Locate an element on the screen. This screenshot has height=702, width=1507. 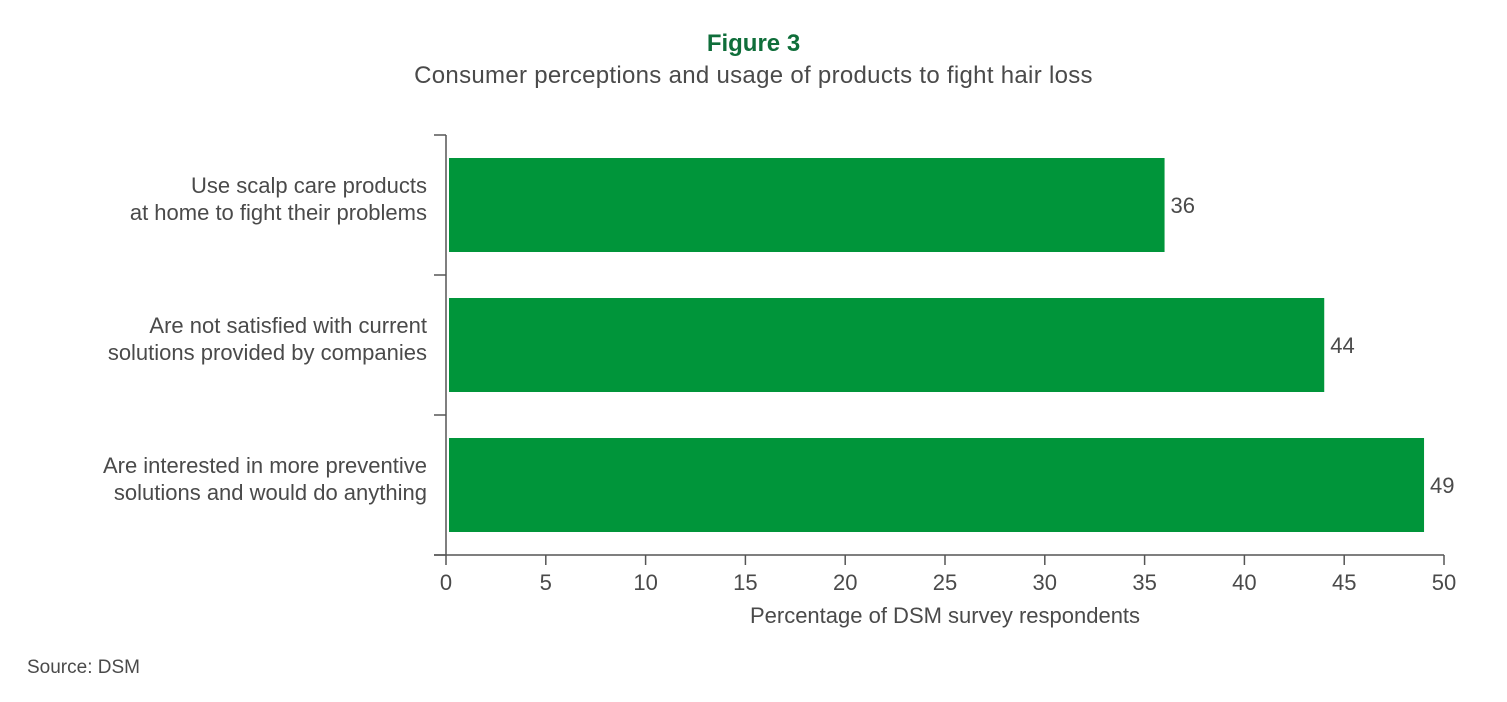
x-tick-label-5: 5 is located at coordinates (546, 582).